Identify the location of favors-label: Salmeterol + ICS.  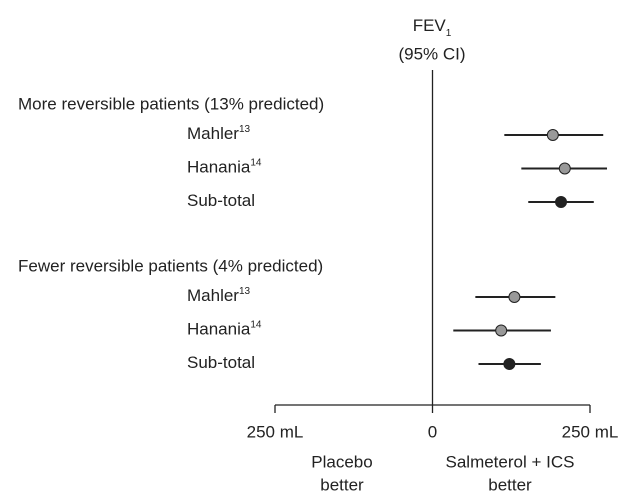
(510, 461).